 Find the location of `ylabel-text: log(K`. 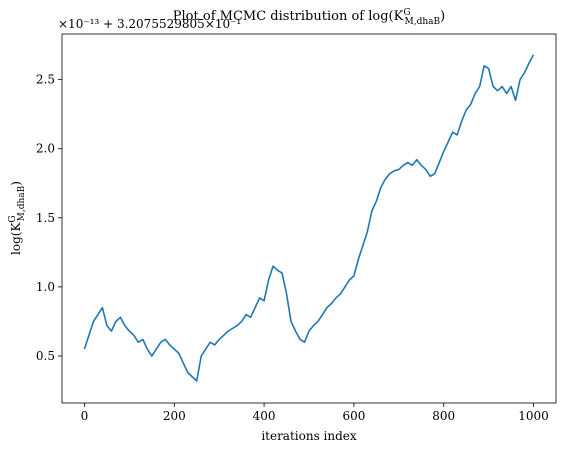

ylabel-text: log(K is located at coordinates (16, 238).